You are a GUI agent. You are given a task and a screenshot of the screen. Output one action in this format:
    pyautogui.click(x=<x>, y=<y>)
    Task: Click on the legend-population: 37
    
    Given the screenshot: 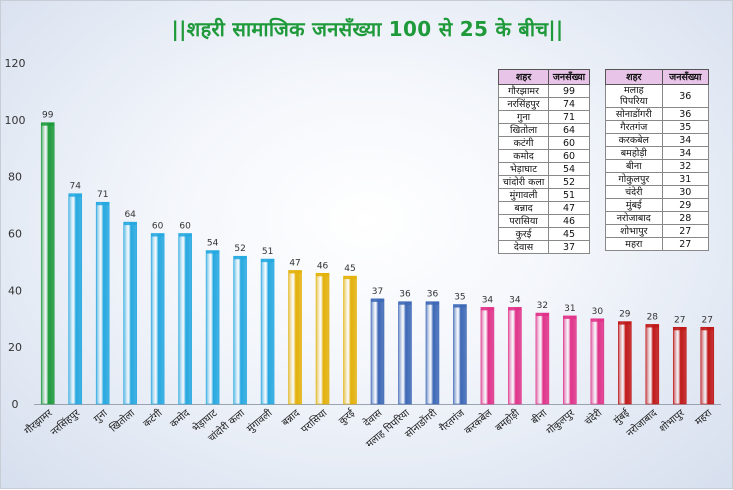 What is the action you would take?
    pyautogui.click(x=569, y=247)
    